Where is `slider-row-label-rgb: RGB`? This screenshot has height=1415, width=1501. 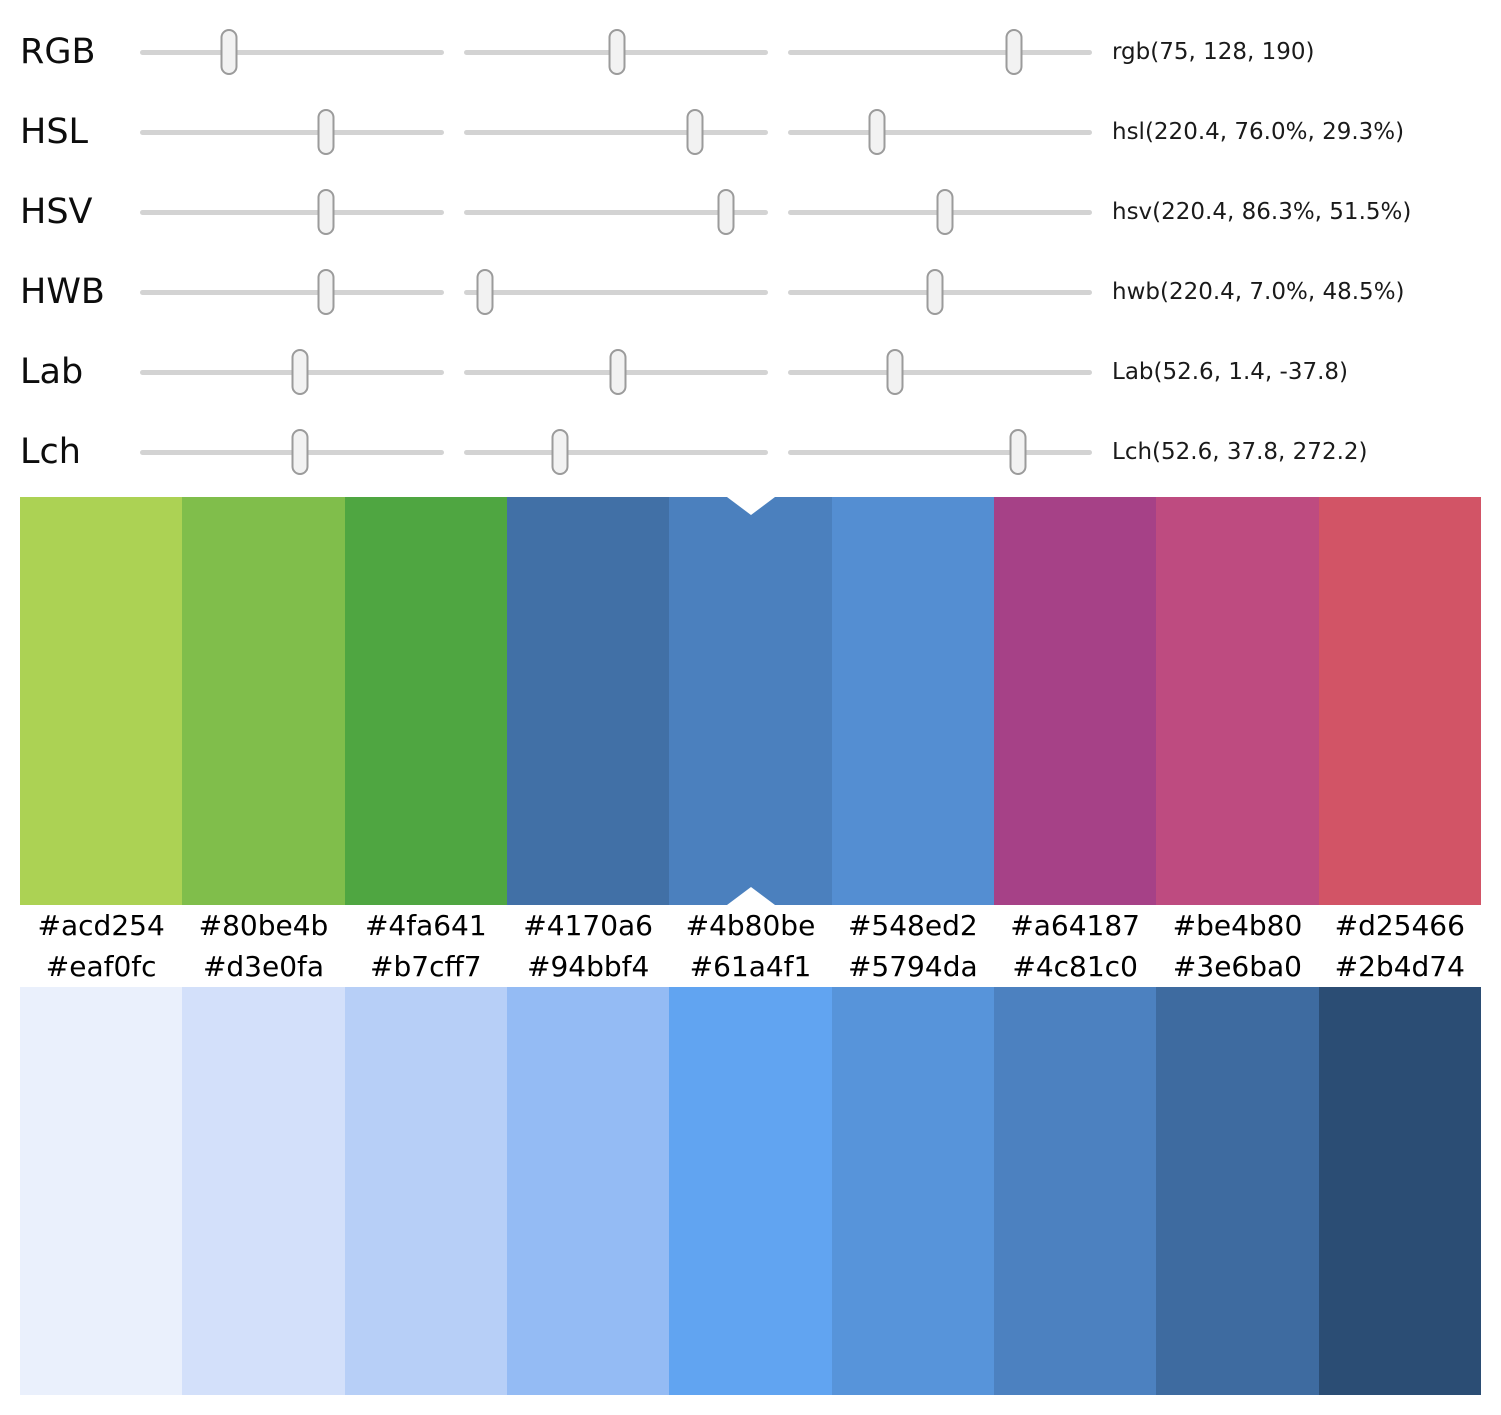 slider-row-label-rgb: RGB is located at coordinates (58, 52).